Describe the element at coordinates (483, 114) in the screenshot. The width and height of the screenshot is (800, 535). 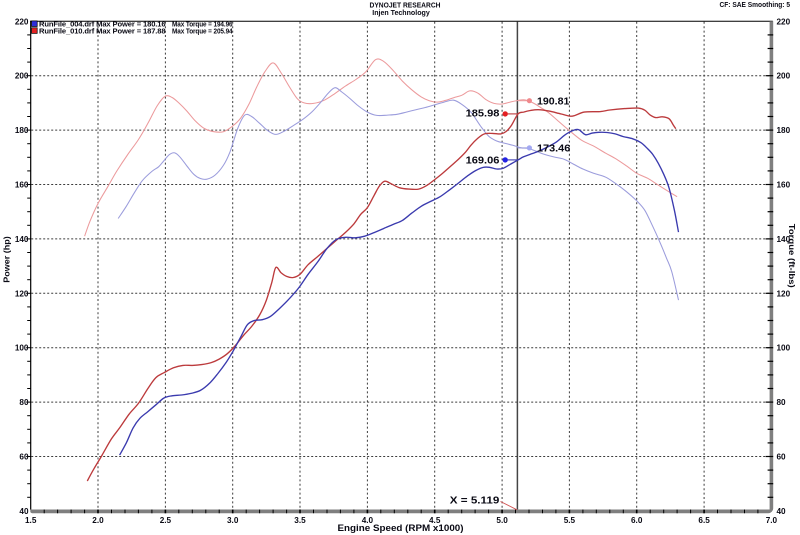
I see `svg-text: 185.98` at that location.